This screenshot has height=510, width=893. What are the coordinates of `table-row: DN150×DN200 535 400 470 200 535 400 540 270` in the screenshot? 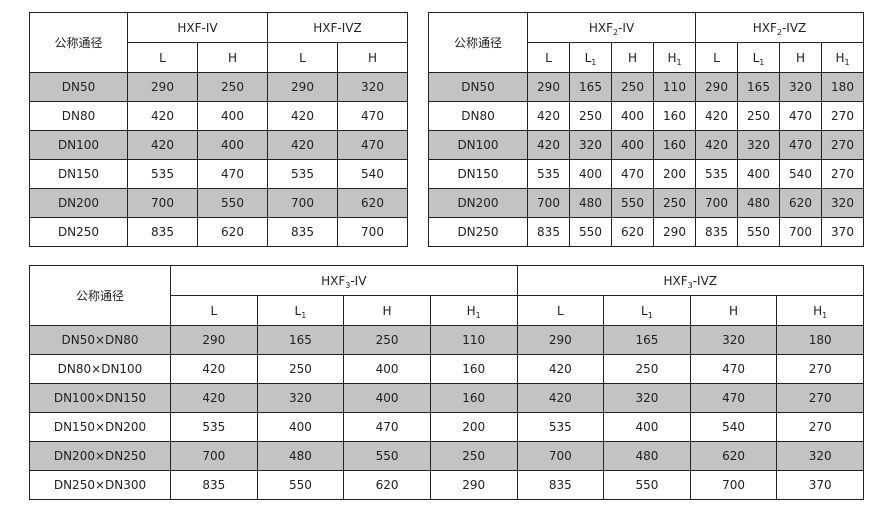 It's located at (446, 427).